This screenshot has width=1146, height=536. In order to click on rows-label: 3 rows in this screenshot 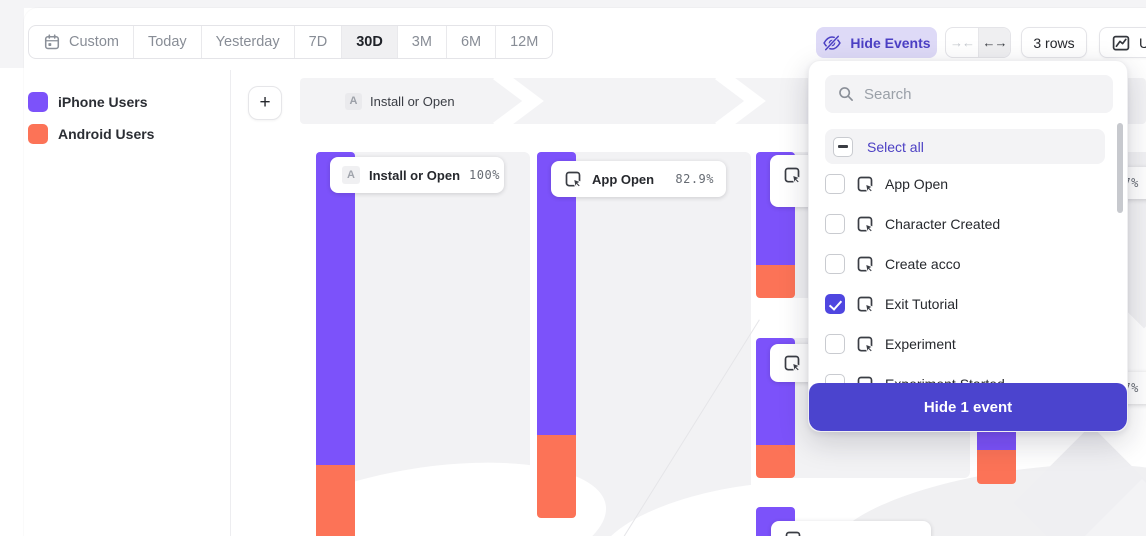, I will do `click(1054, 42)`.